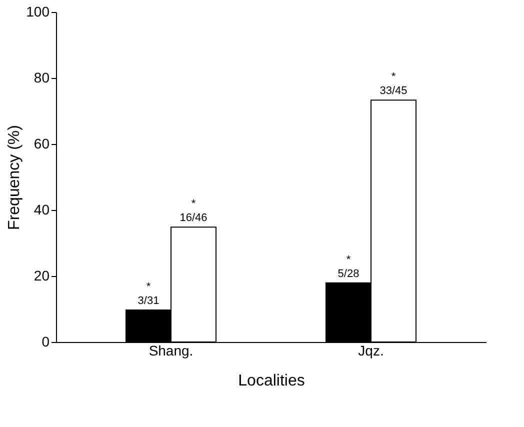 The image size is (524, 427). What do you see at coordinates (42, 210) in the screenshot?
I see `y-tick-label: 40` at bounding box center [42, 210].